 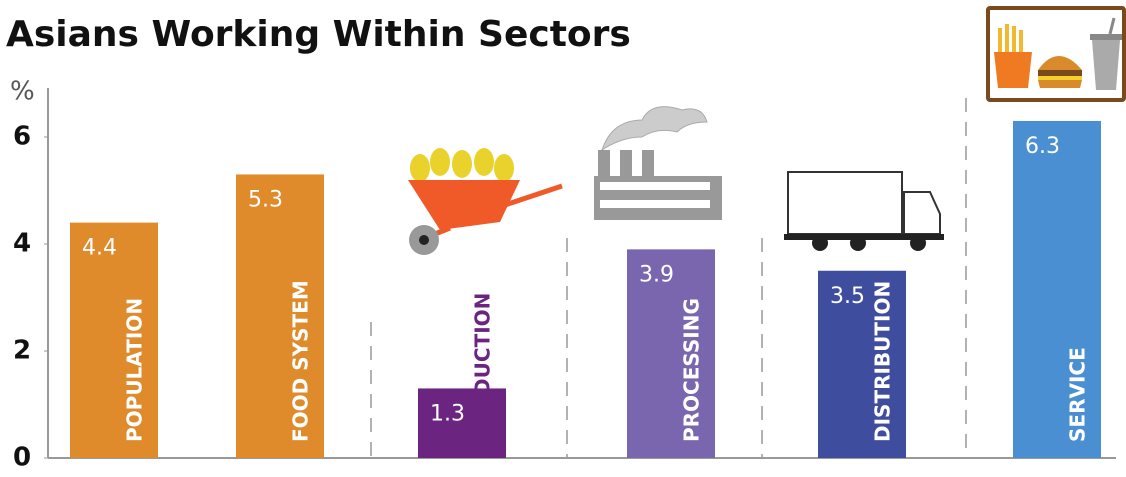 I want to click on wheelbarrow-icon, so click(x=485, y=201).